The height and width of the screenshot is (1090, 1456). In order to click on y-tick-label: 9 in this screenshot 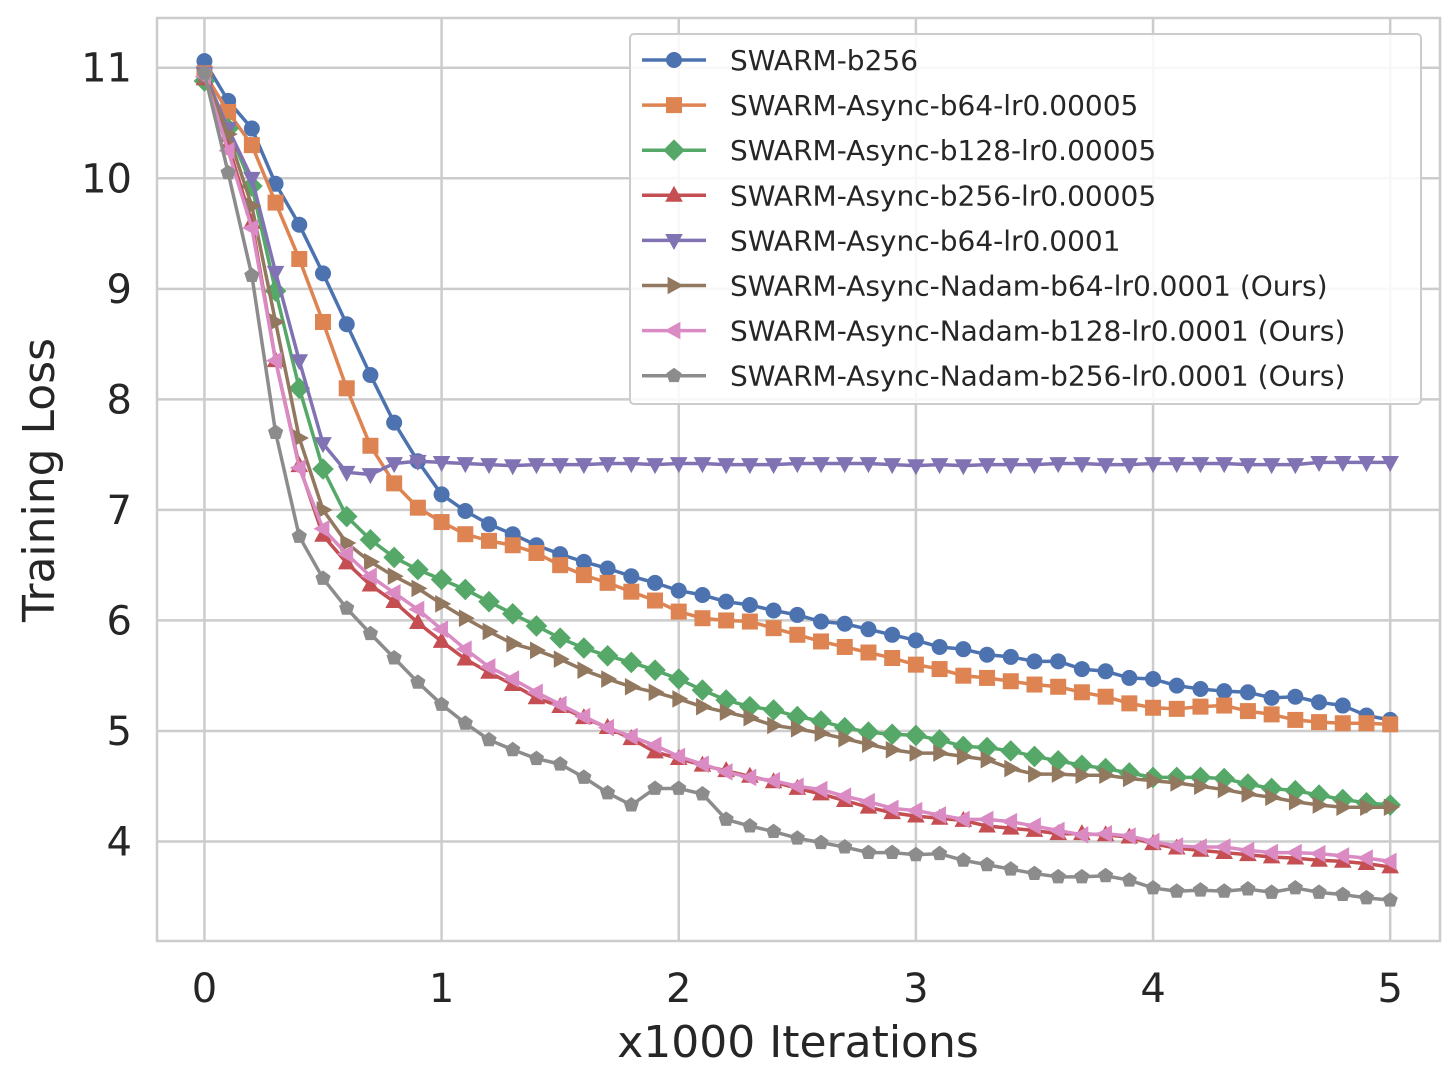, I will do `click(119, 290)`.